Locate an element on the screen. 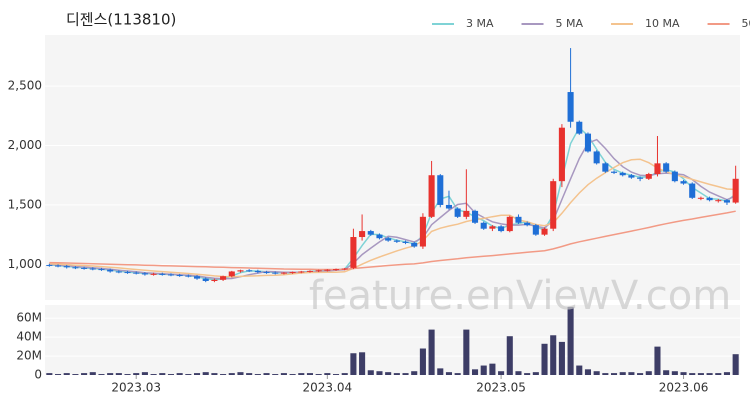 This screenshot has height=400, width=750. legend-label: 3 MA is located at coordinates (480, 23).